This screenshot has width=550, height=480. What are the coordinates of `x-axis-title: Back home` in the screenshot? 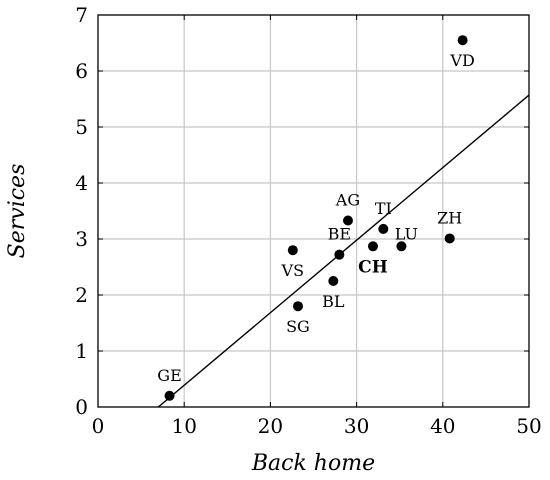 It's located at (313, 463).